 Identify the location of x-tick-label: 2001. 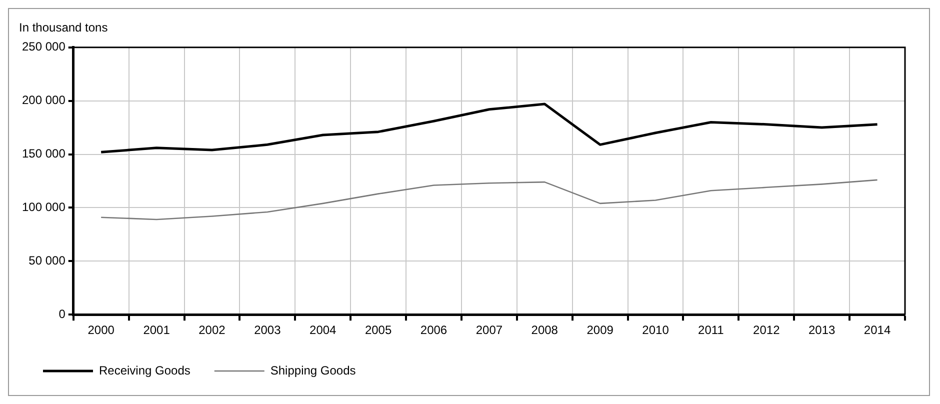
(156, 330).